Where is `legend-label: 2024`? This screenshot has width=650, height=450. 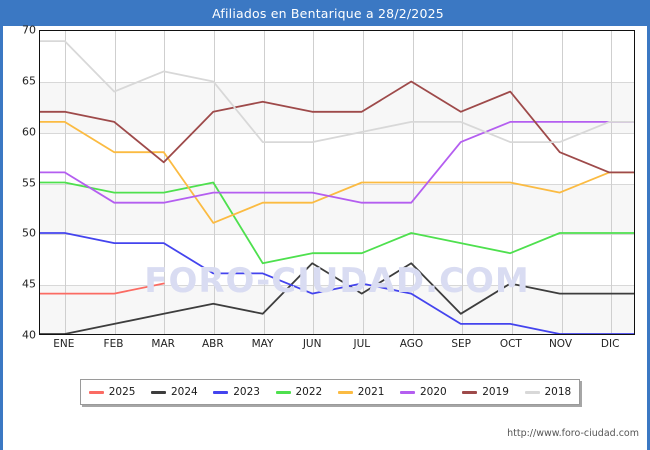
legend-label: 2024 is located at coordinates (184, 392).